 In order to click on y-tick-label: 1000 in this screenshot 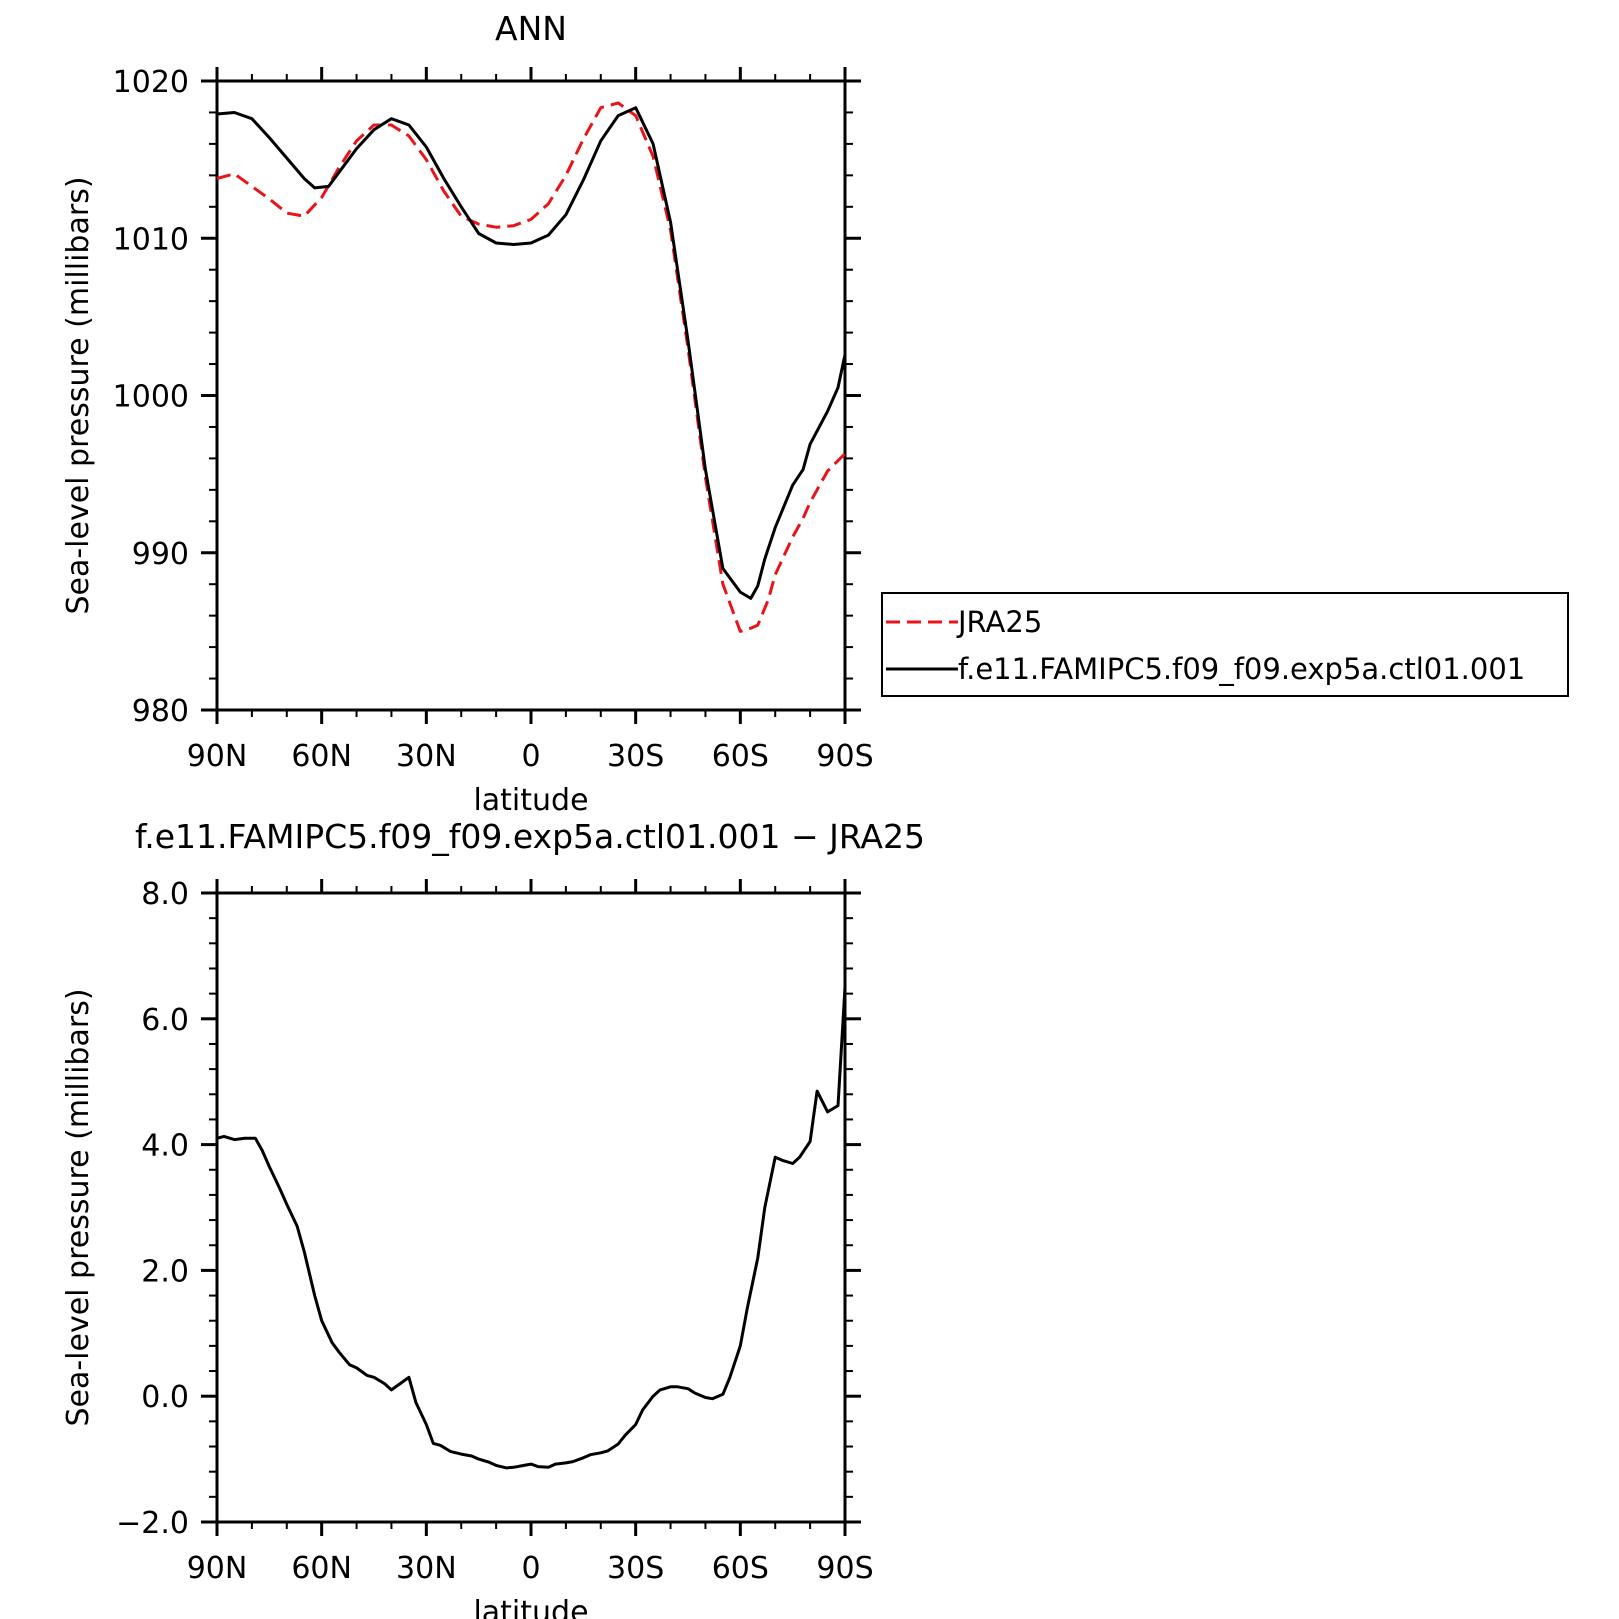, I will do `click(151, 397)`.